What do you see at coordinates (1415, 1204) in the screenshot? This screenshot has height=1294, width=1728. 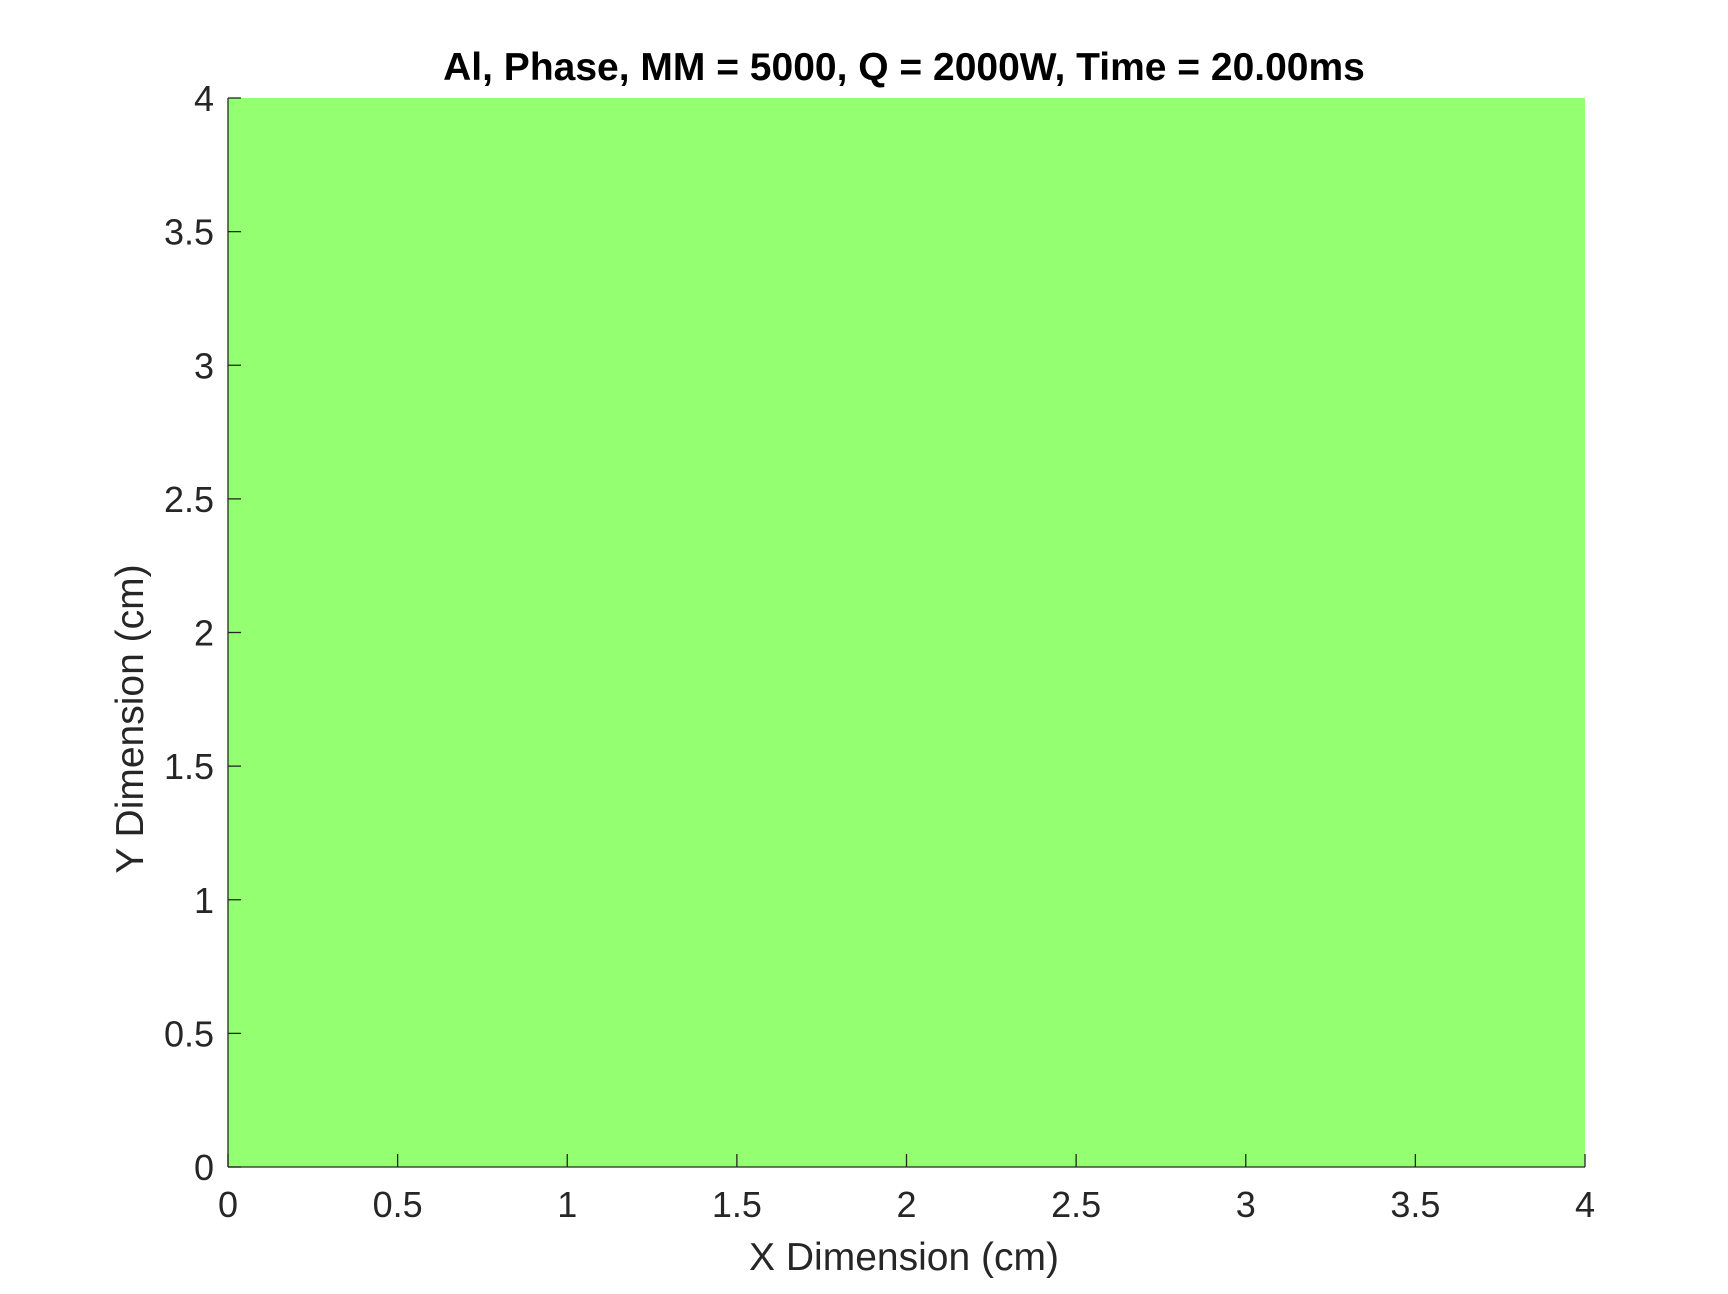 I see `x-tick-label: 3.5` at bounding box center [1415, 1204].